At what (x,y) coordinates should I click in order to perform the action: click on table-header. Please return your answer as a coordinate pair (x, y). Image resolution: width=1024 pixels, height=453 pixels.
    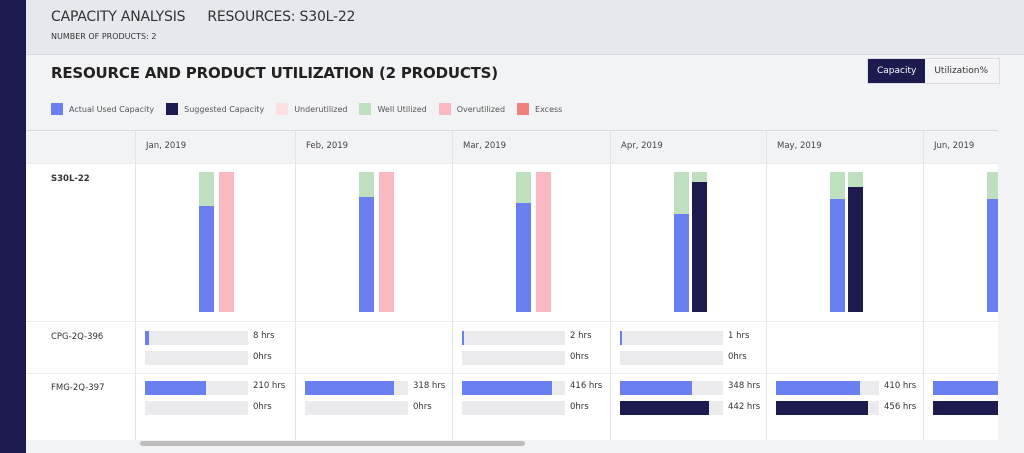
    Looking at the image, I should click on (512, 147).